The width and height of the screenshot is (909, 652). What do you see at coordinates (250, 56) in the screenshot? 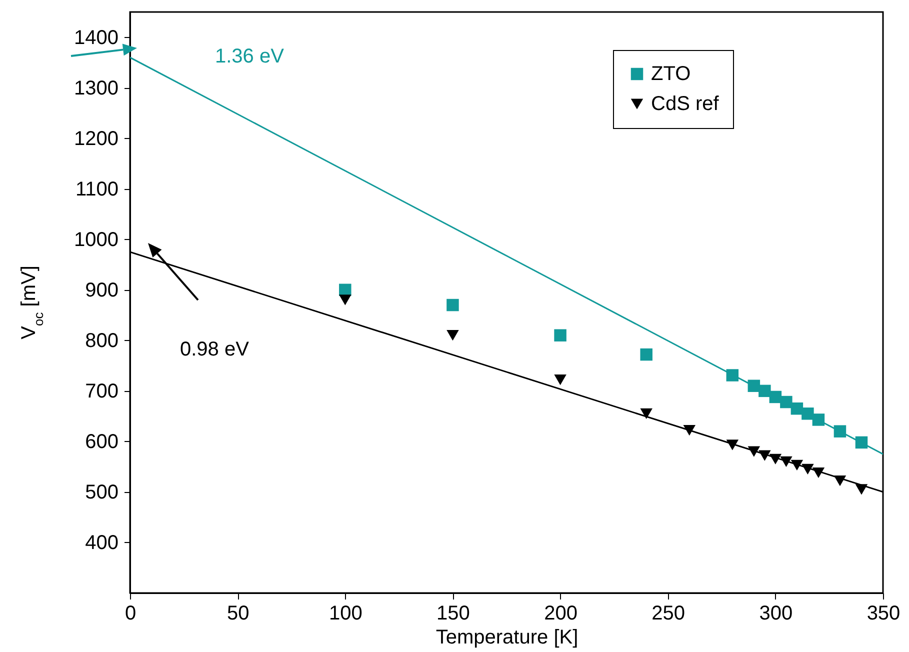
I see `annotation: 1.36 eV` at bounding box center [250, 56].